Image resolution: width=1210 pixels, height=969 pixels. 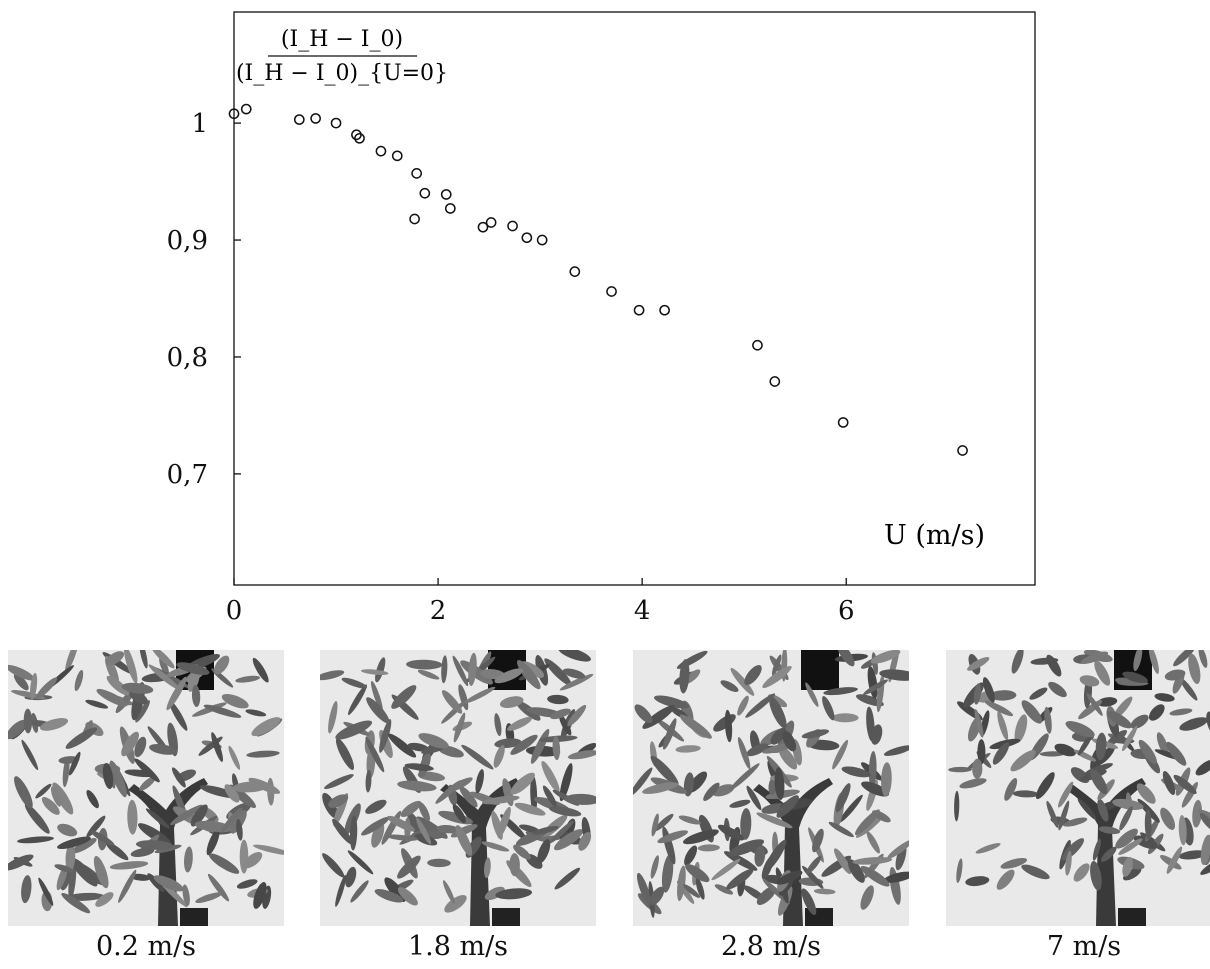 I want to click on photo-panel-1: 0.2 m/s, so click(x=146, y=806).